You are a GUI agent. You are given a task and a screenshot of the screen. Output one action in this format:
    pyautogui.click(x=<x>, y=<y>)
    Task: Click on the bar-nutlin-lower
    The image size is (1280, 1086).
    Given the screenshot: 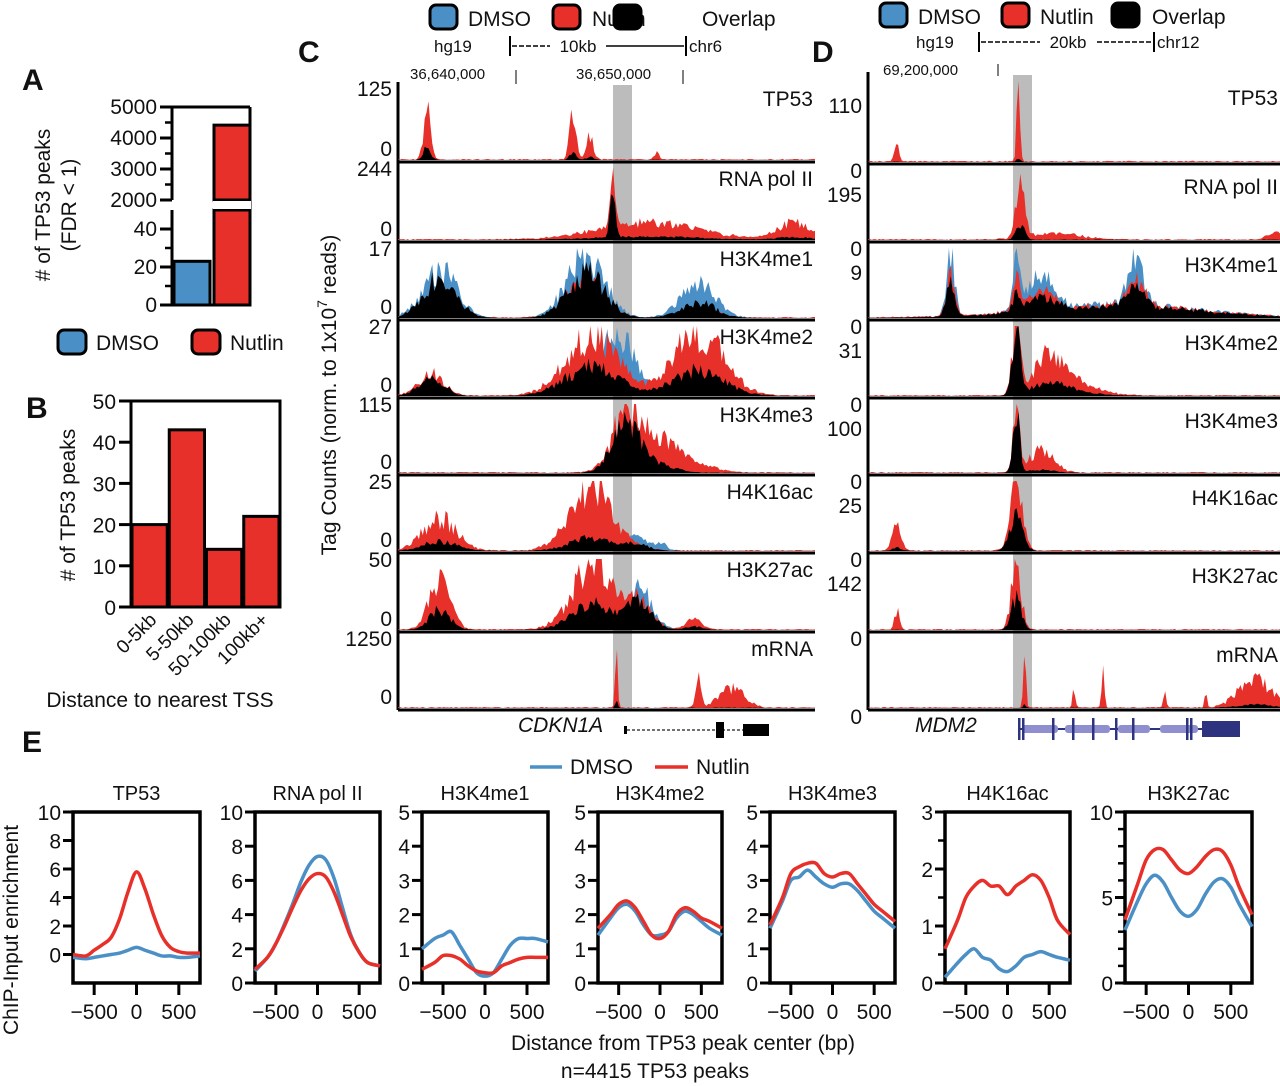 What is the action you would take?
    pyautogui.click(x=232, y=257)
    